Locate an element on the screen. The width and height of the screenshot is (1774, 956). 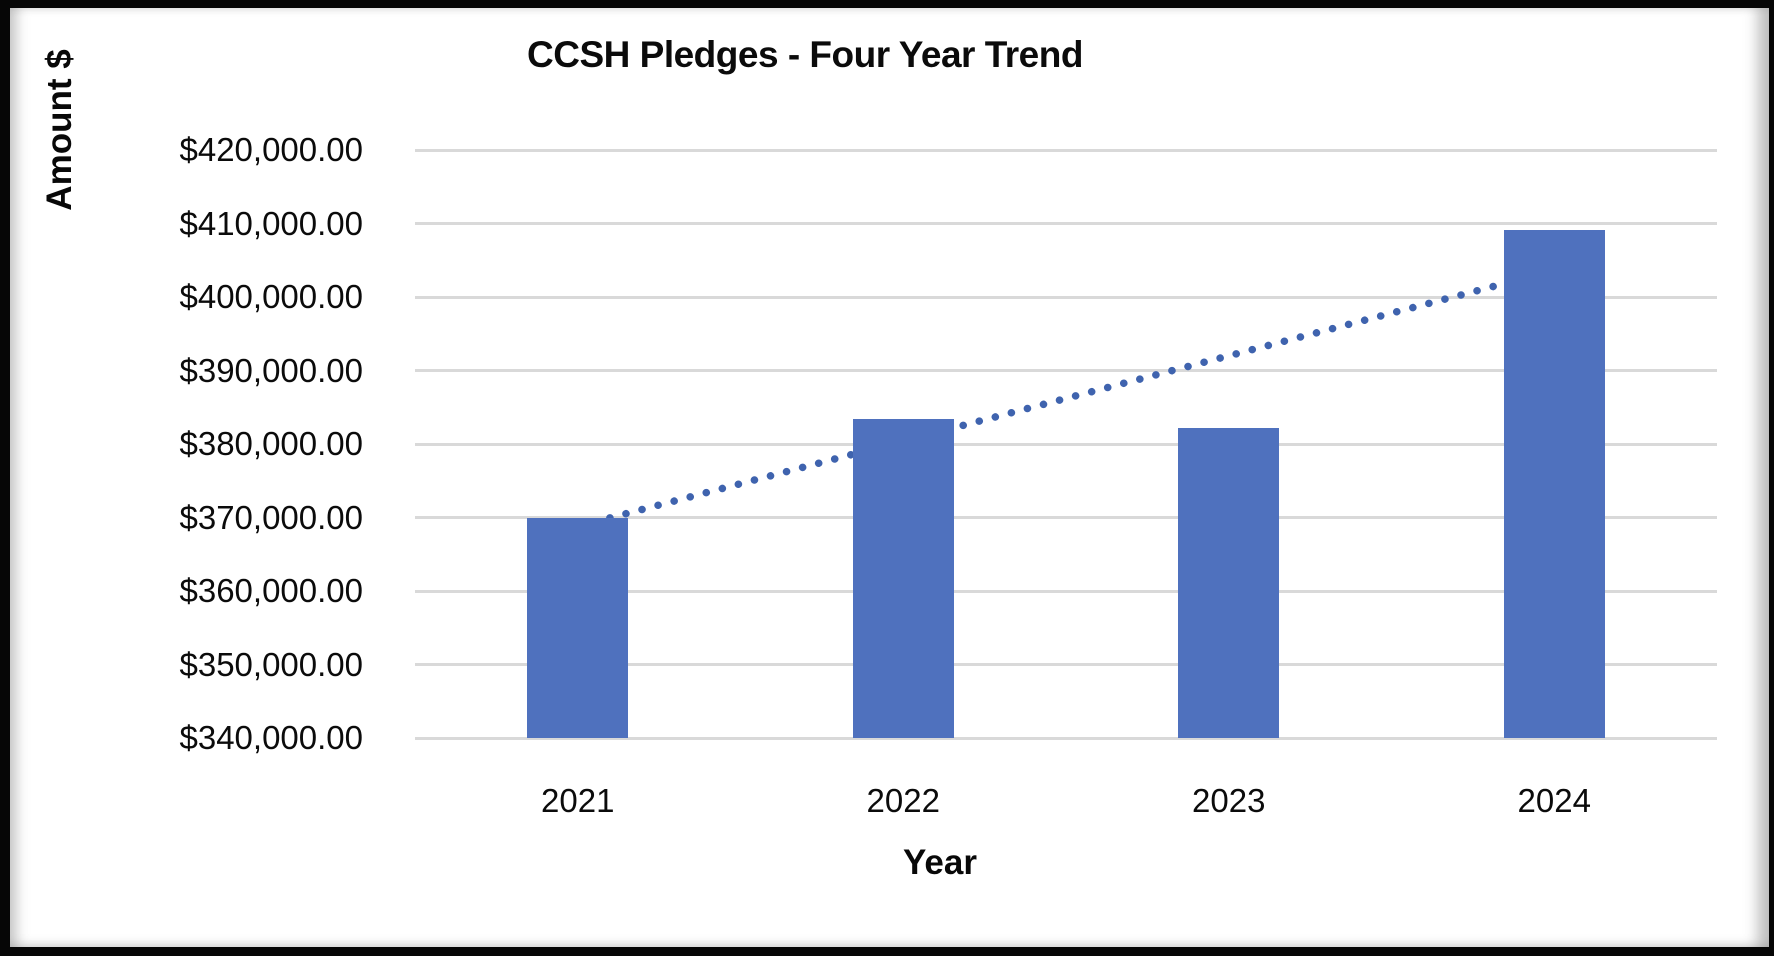
bar-2024 is located at coordinates (1554, 484).